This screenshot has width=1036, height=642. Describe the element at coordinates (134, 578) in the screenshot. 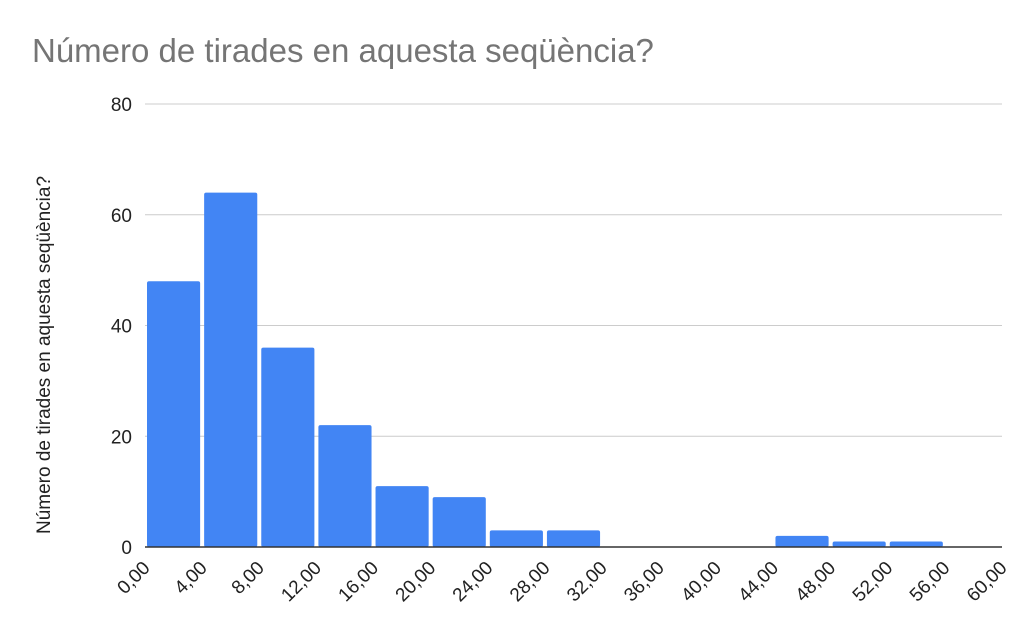

I see `x-tick-label: 0,00` at that location.